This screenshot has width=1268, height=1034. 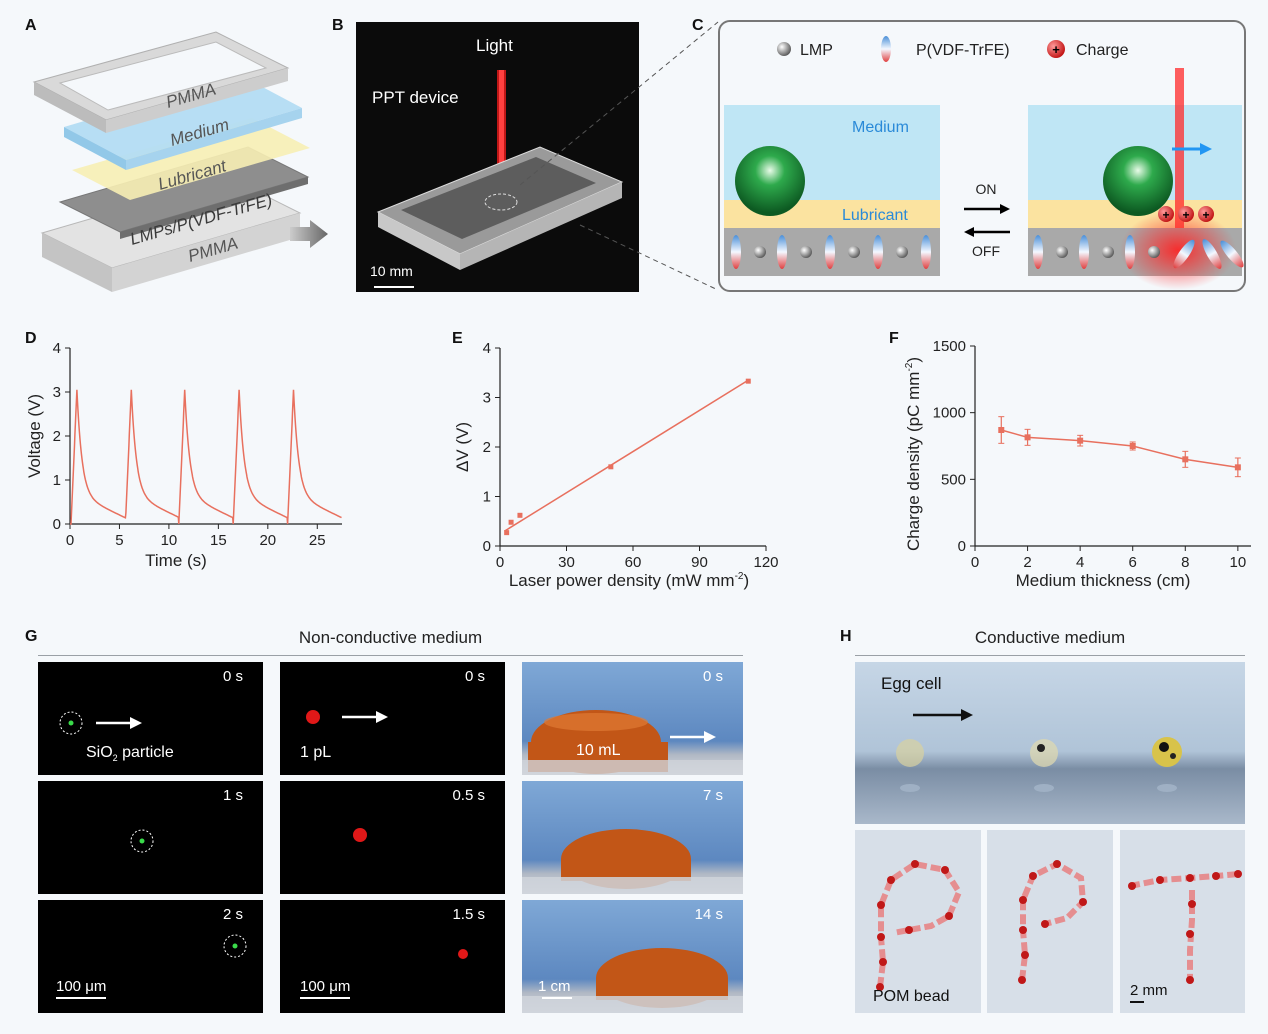 I want to click on time-label: 14 s, so click(x=708, y=914).